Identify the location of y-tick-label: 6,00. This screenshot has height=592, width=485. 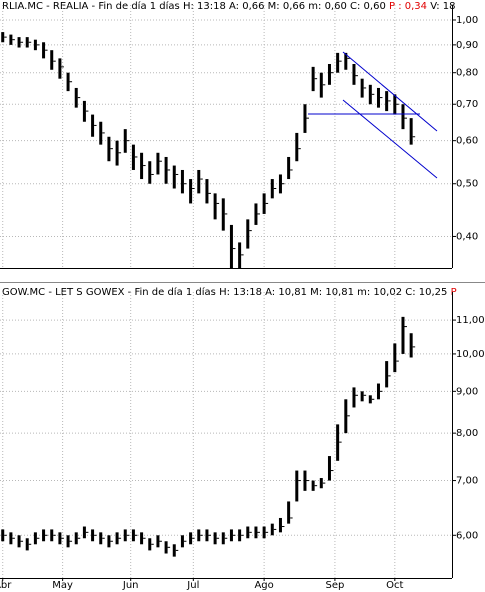
(467, 535).